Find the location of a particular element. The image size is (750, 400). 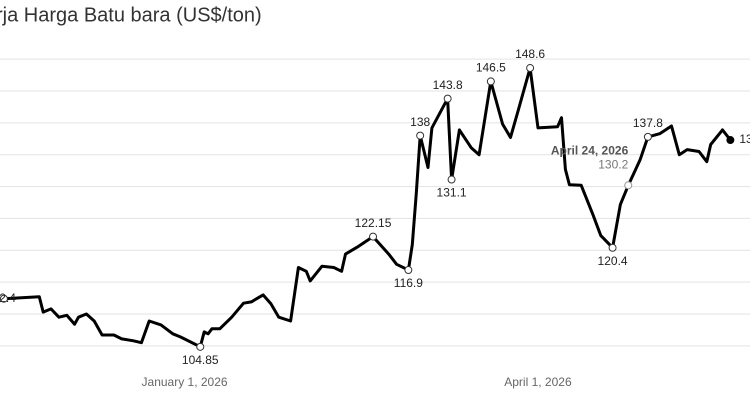

value-label: 138 is located at coordinates (420, 122).